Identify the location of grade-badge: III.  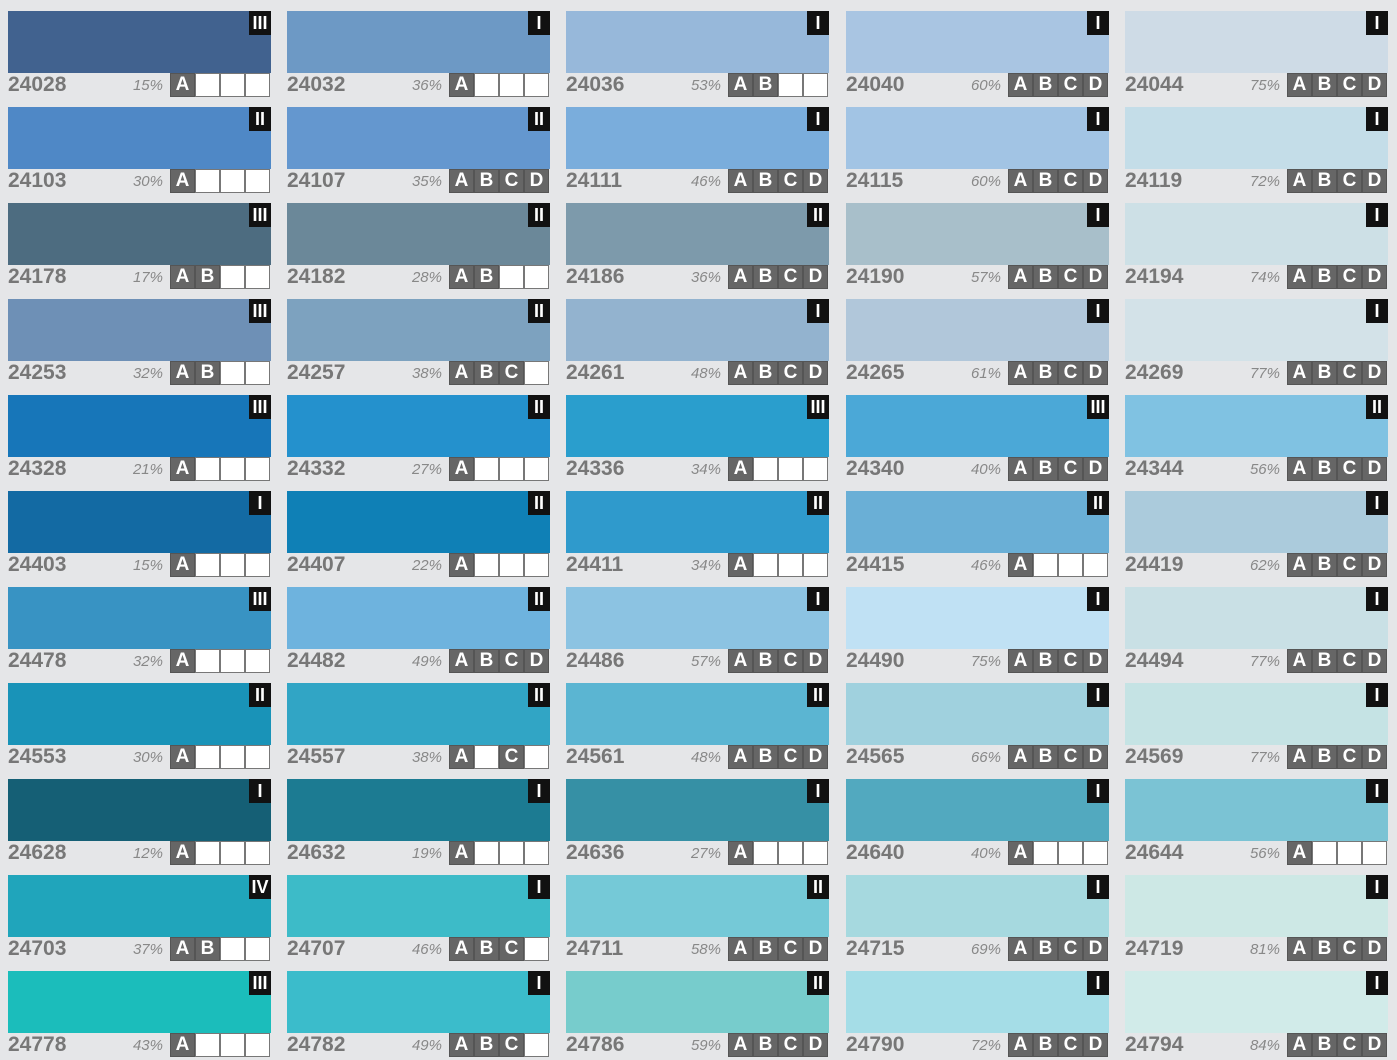
(260, 23).